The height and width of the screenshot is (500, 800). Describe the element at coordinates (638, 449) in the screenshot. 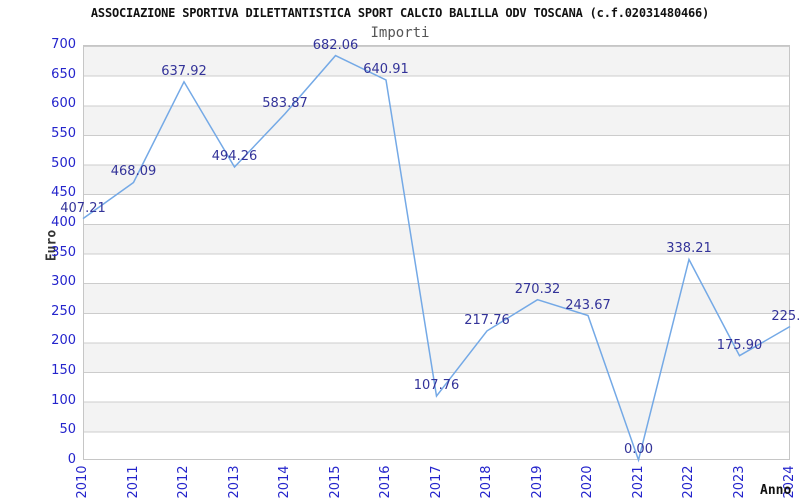

I see `data-point-label: 0.00` at that location.